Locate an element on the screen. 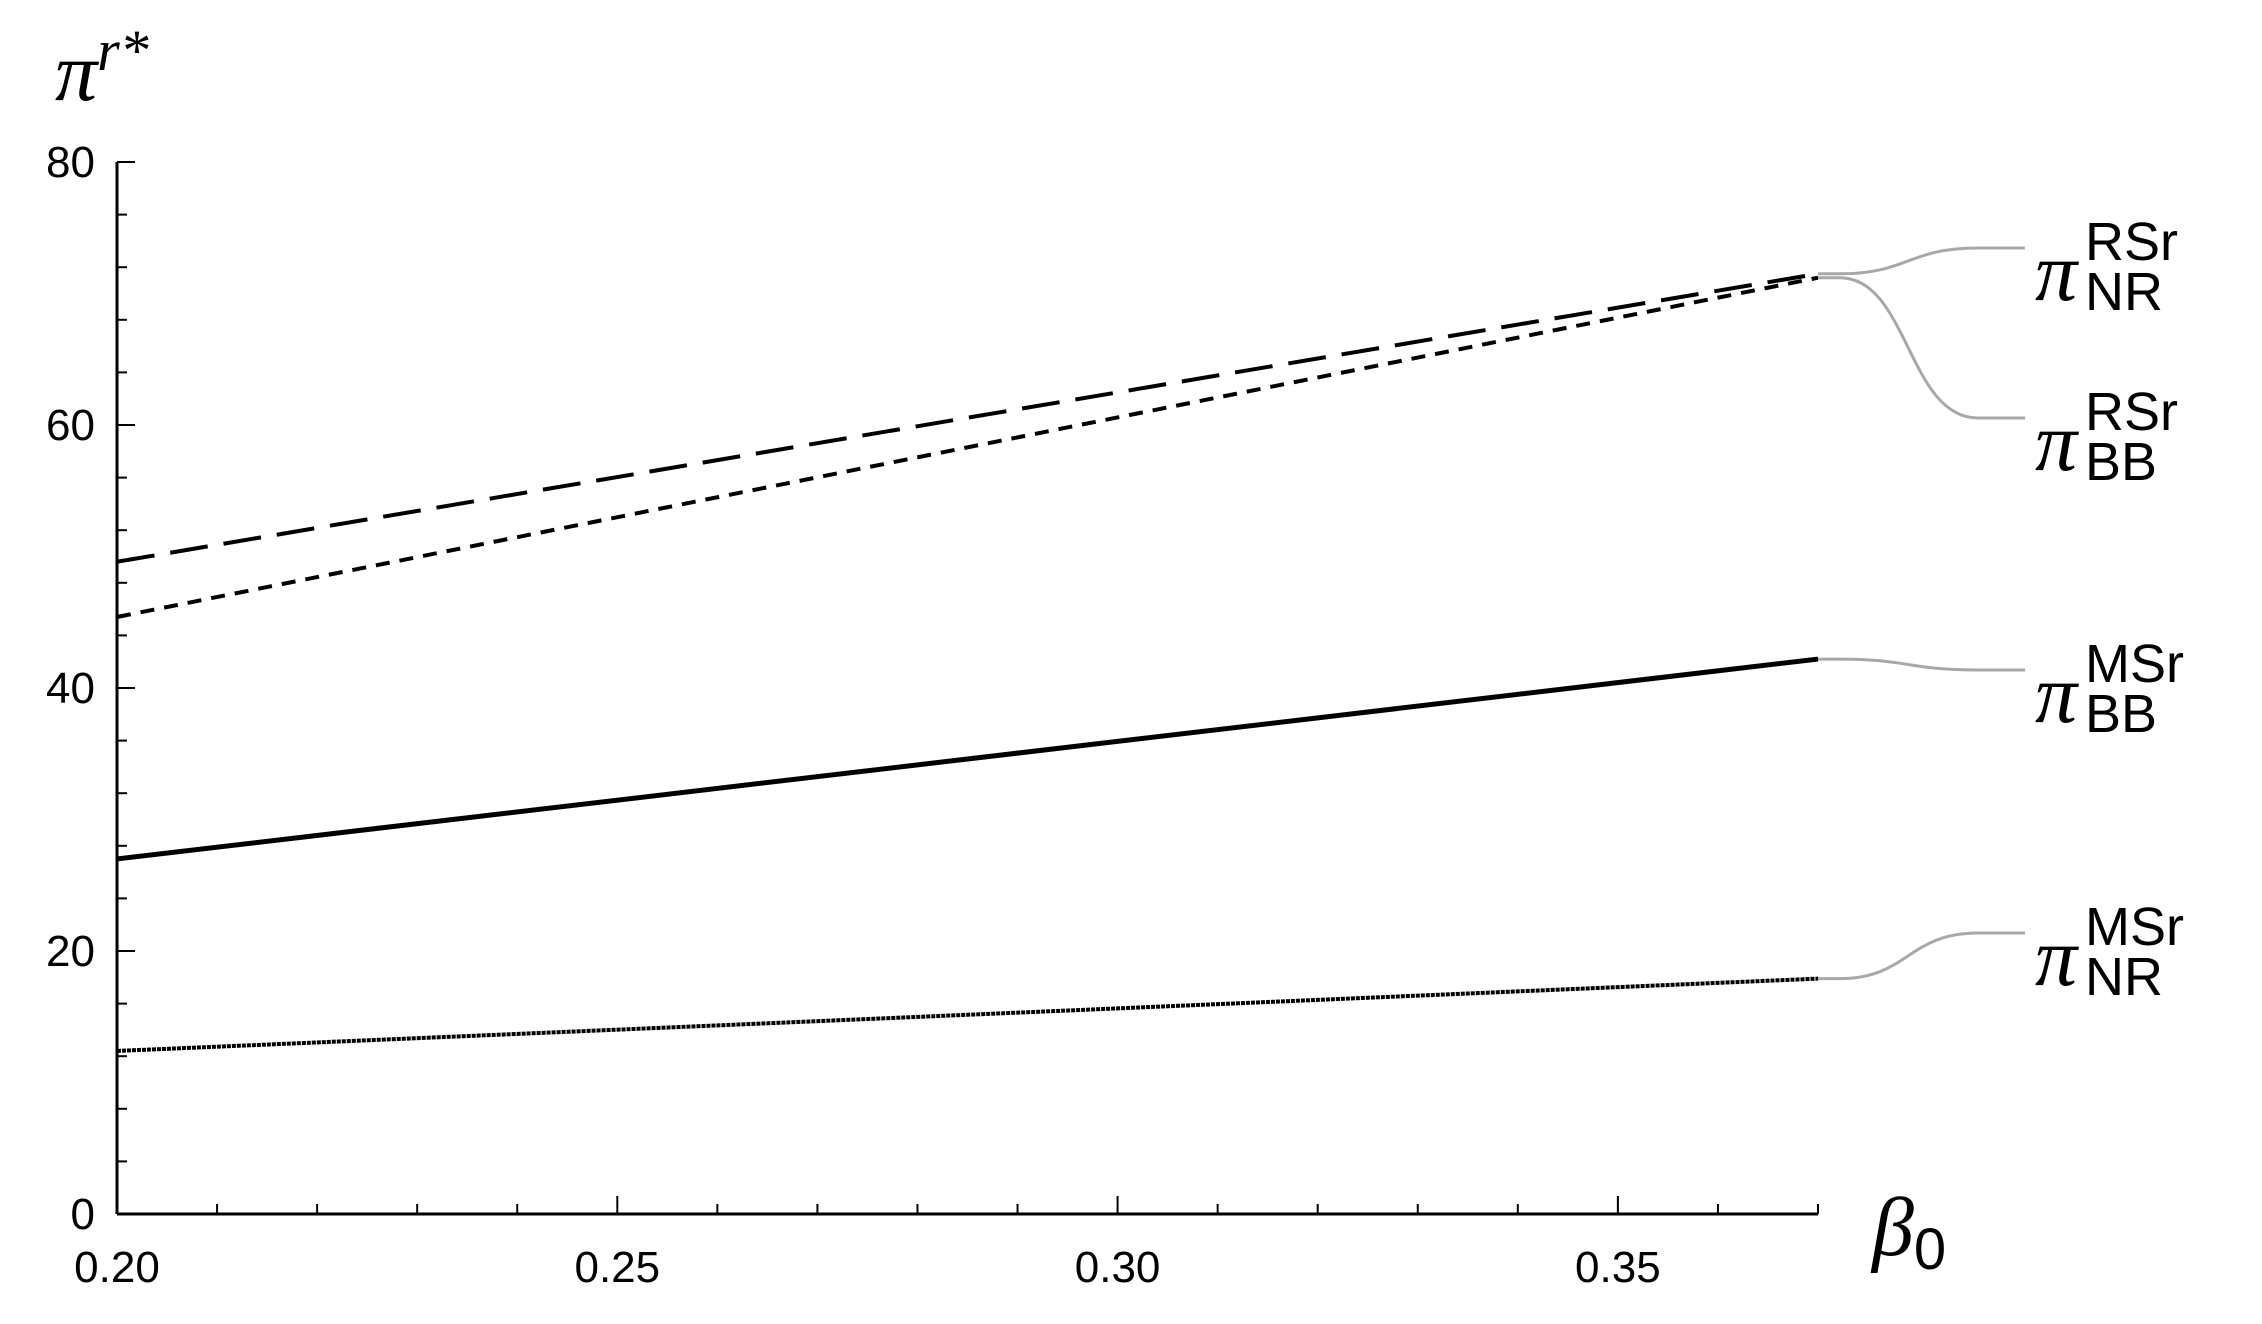 This screenshot has height=1324, width=2262. label-leader-lines is located at coordinates (1921, 613).